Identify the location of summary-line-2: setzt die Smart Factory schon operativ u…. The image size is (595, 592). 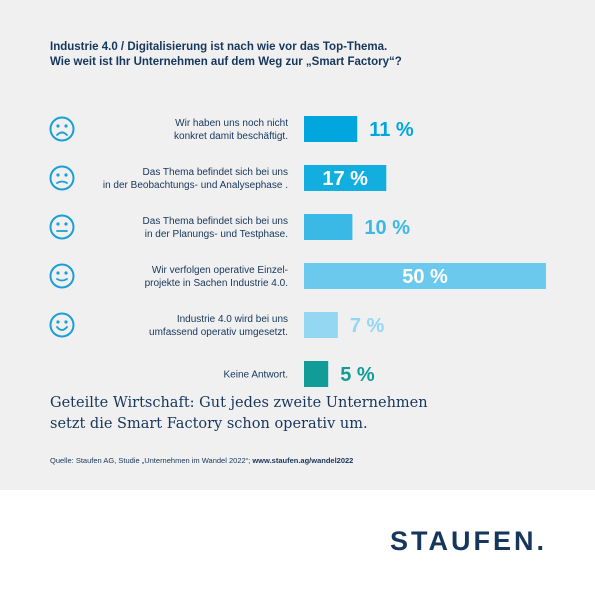
(209, 424).